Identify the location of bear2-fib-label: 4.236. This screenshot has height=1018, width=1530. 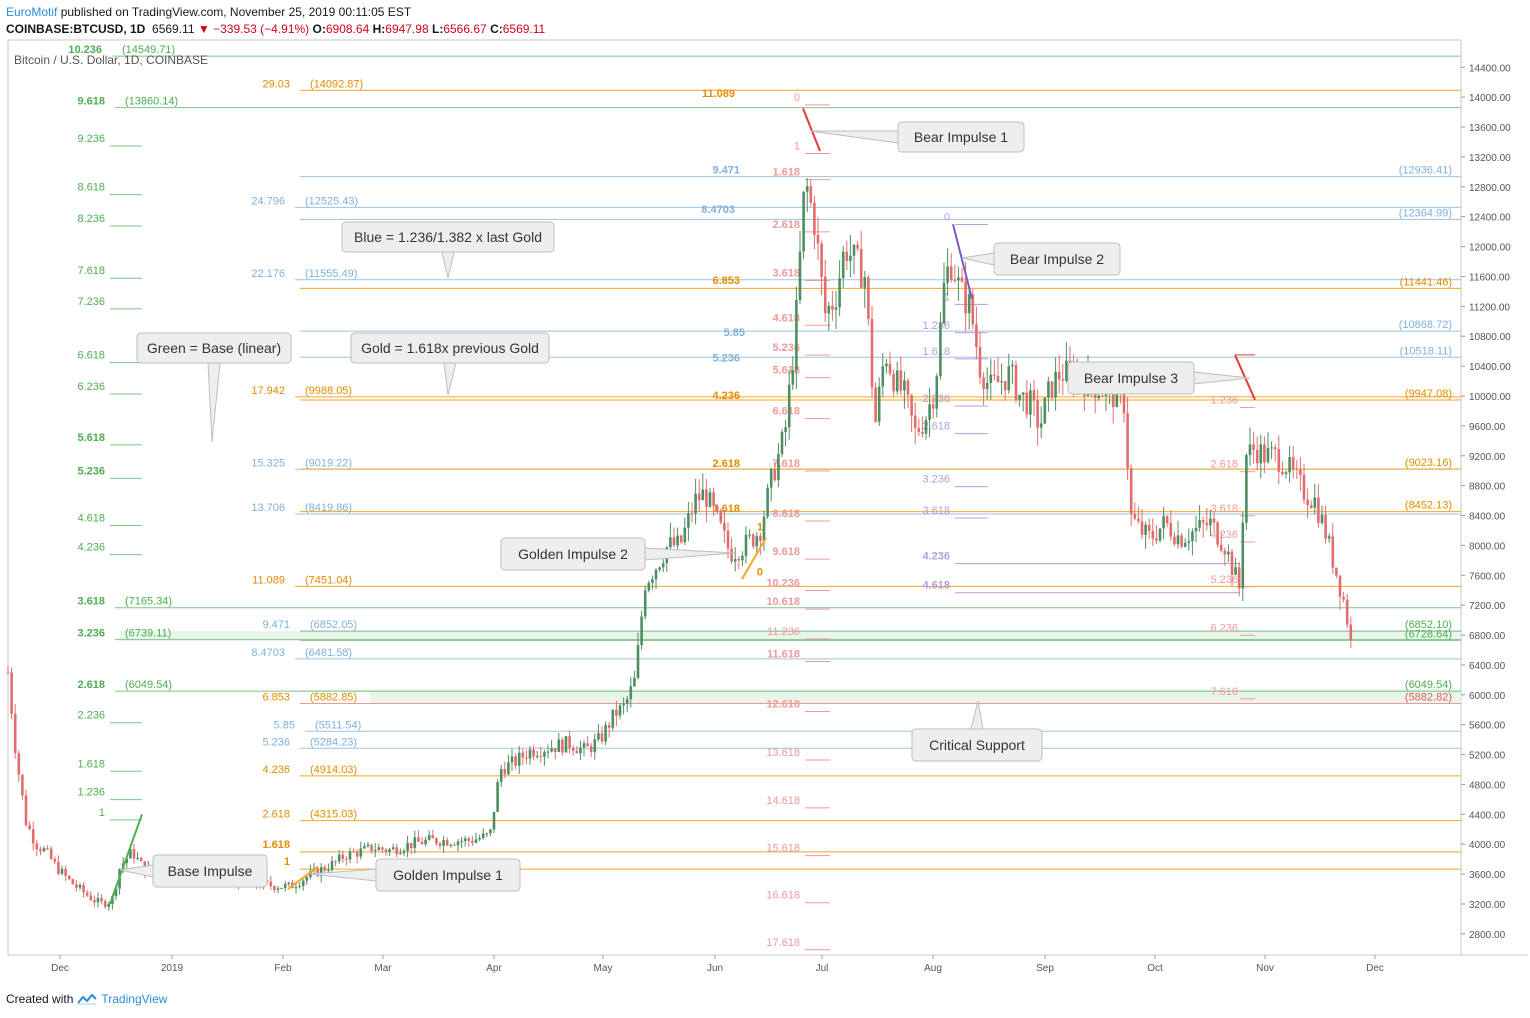
(936, 557).